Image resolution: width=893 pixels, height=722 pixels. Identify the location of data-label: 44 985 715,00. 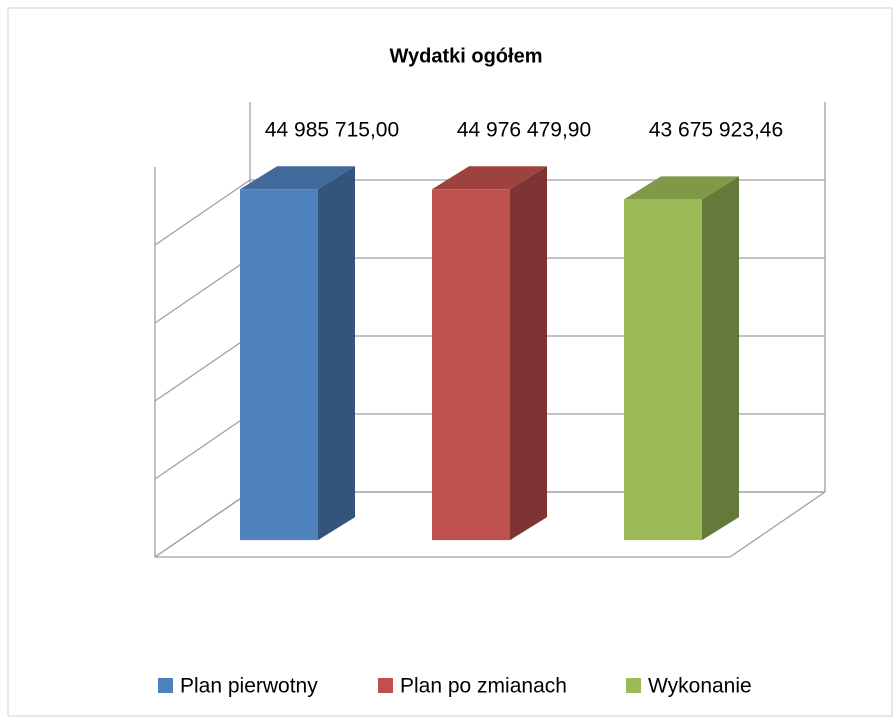
(332, 130).